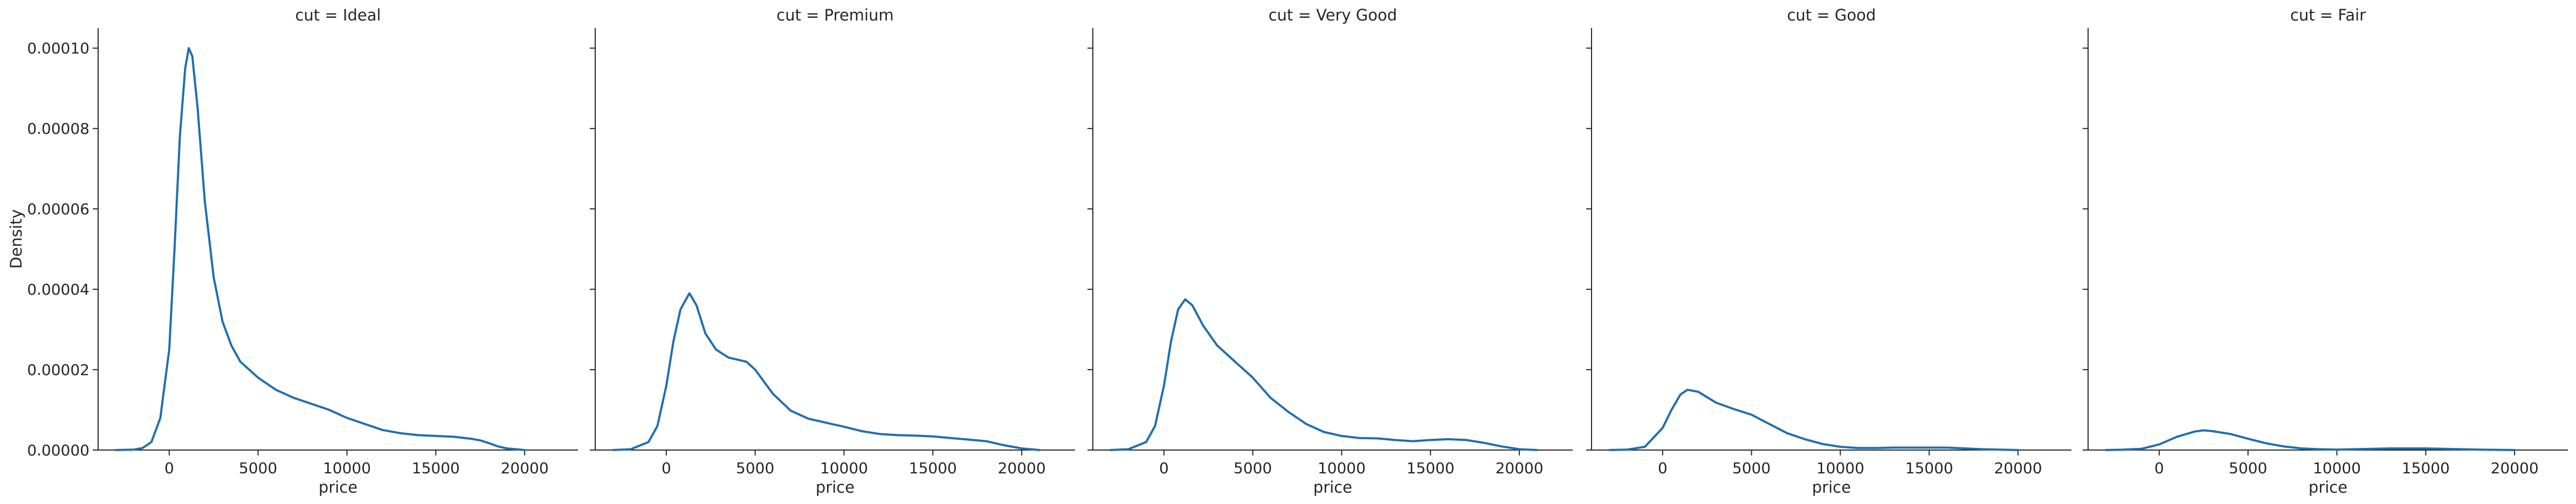 The height and width of the screenshot is (504, 2576). Describe the element at coordinates (58, 370) in the screenshot. I see `y-tick-label: 0.00002` at that location.